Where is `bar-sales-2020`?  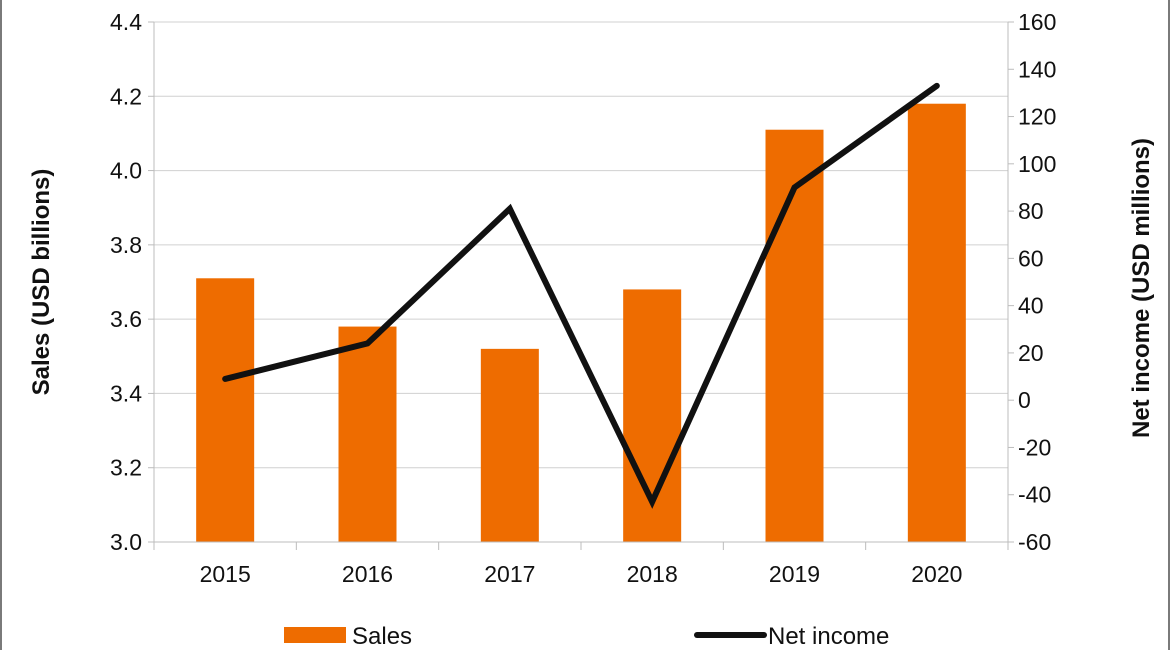
bar-sales-2020 is located at coordinates (936, 322).